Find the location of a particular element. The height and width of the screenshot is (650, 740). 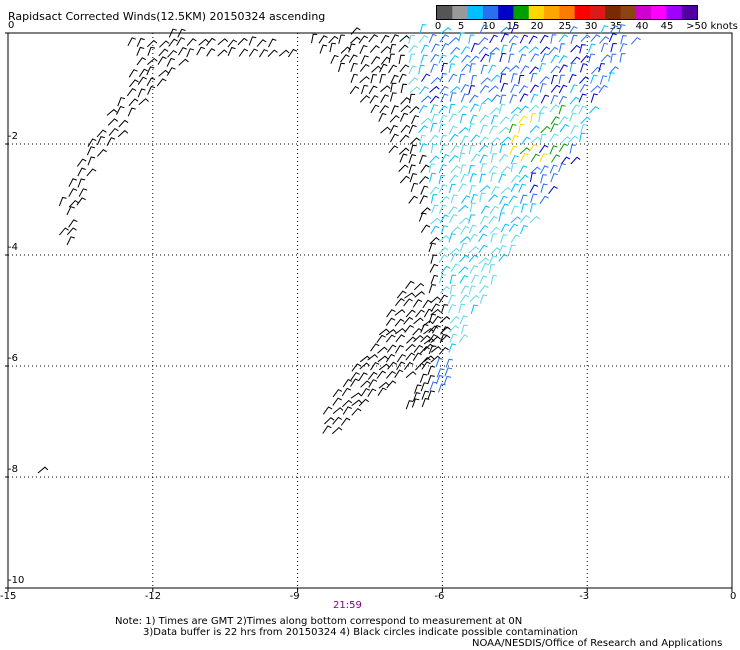

y-tick-label: -6 is located at coordinates (13, 358).